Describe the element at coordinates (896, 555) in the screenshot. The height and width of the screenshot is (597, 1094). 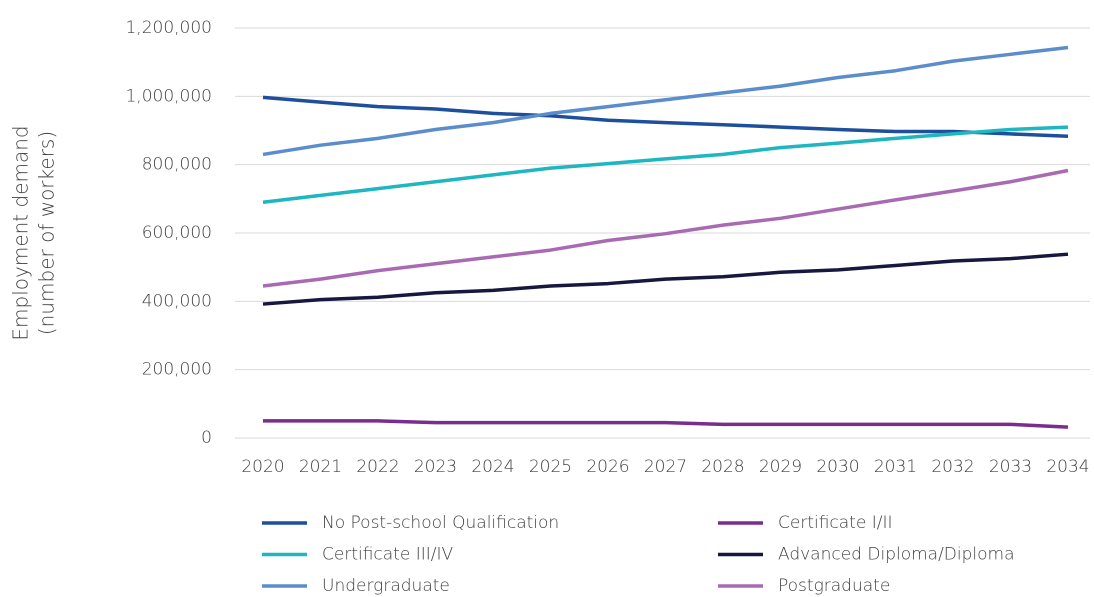
I see `legend-label: Advanced Diploma/Diploma` at that location.